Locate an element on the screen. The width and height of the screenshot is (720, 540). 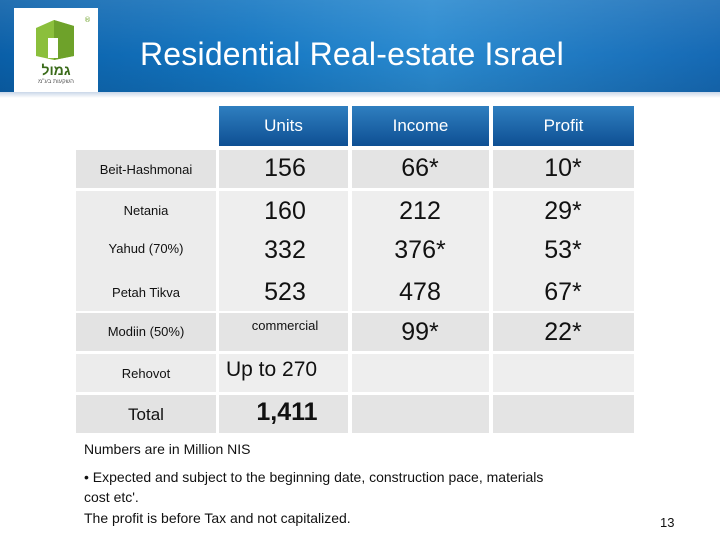
cell-profit-modiin: 22* is located at coordinates (563, 332).